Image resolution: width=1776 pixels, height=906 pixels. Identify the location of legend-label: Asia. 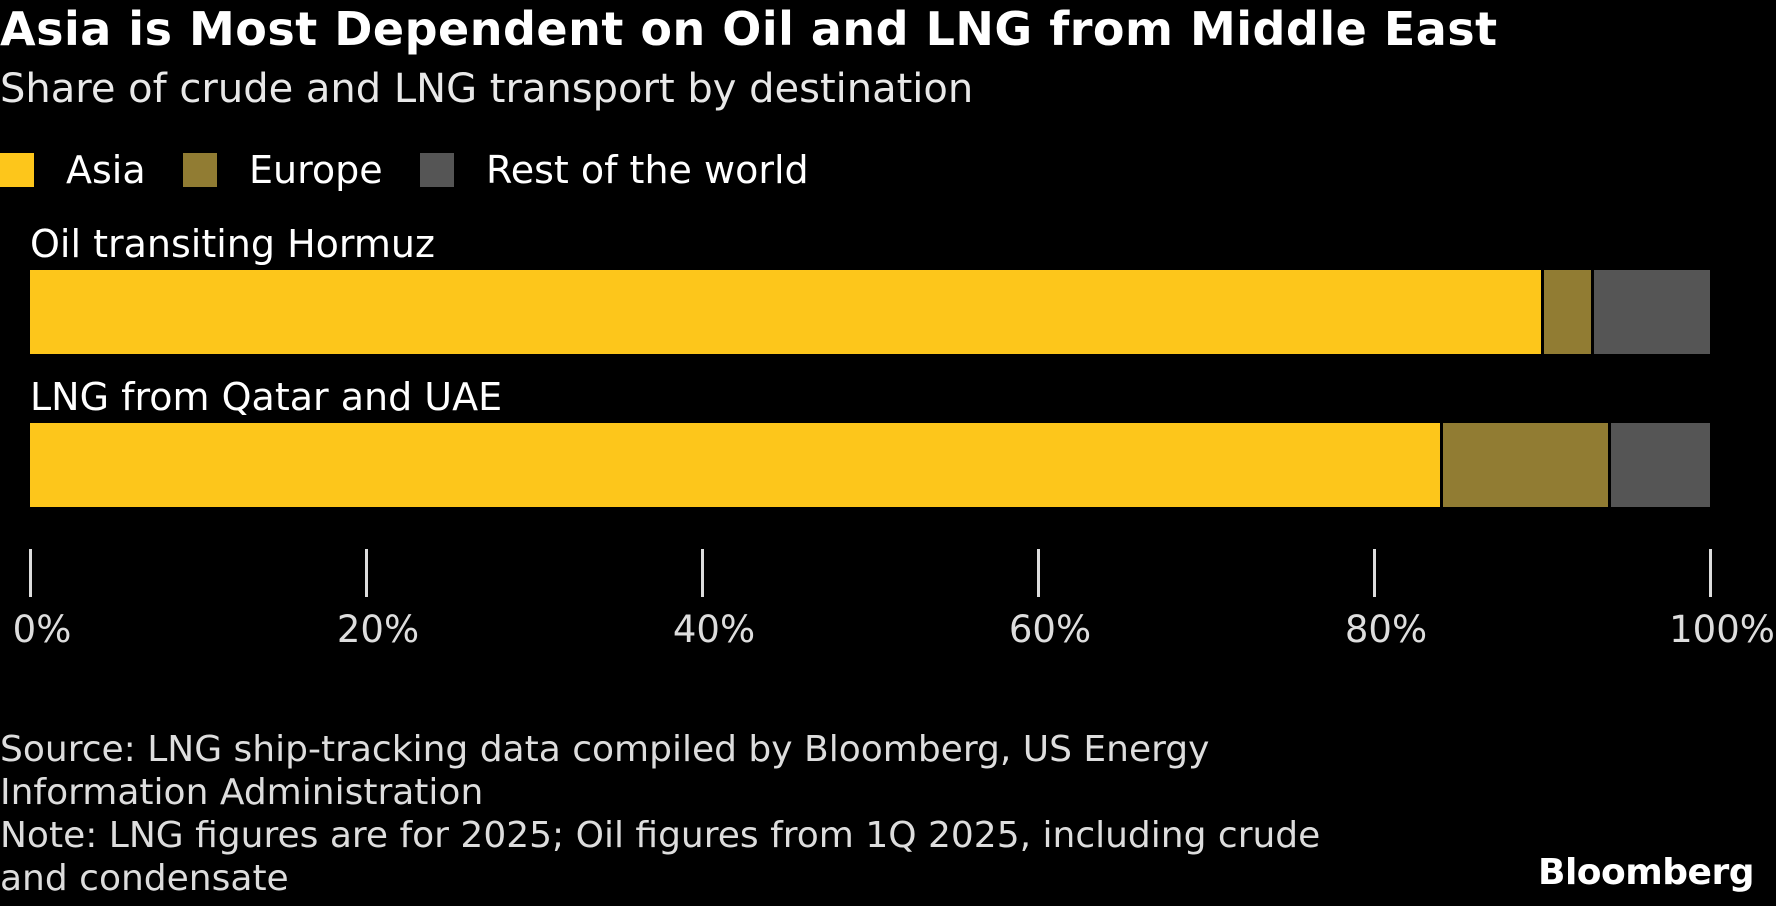
(106, 170).